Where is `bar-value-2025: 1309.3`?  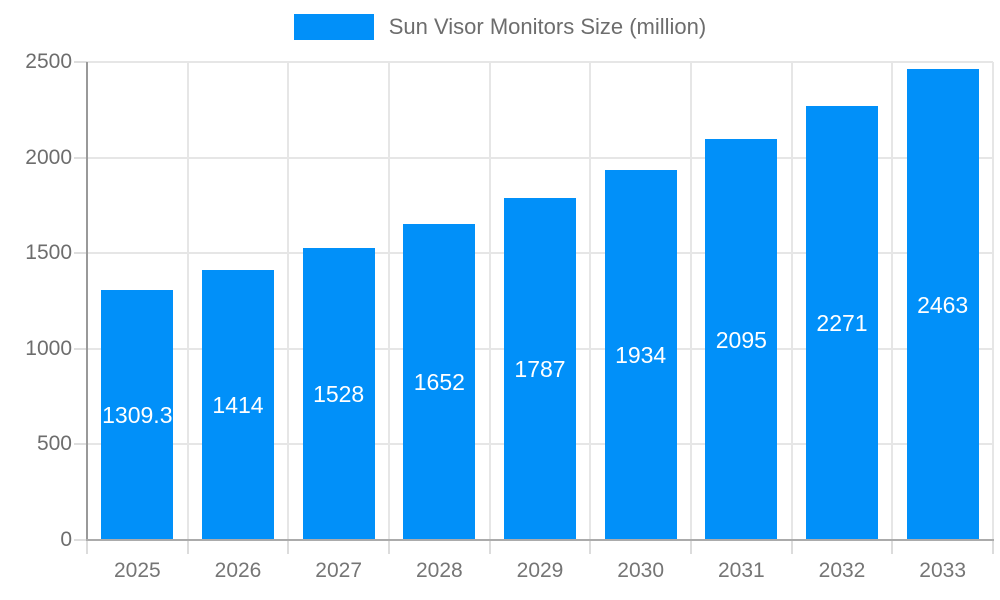 bar-value-2025: 1309.3 is located at coordinates (137, 414).